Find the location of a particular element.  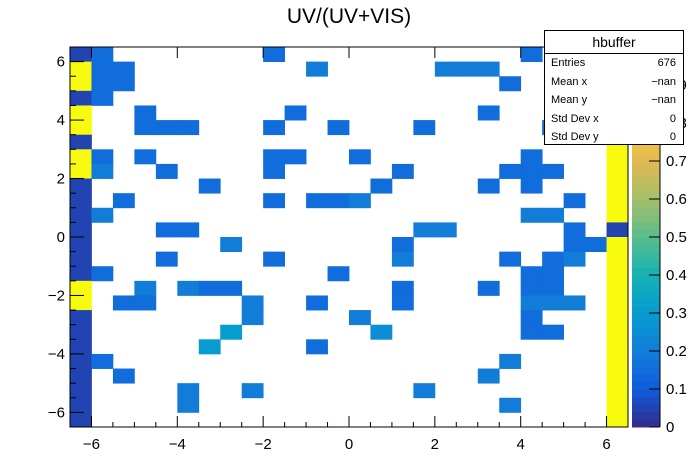

stats-row: Std Dev y 0 is located at coordinates (614, 137).